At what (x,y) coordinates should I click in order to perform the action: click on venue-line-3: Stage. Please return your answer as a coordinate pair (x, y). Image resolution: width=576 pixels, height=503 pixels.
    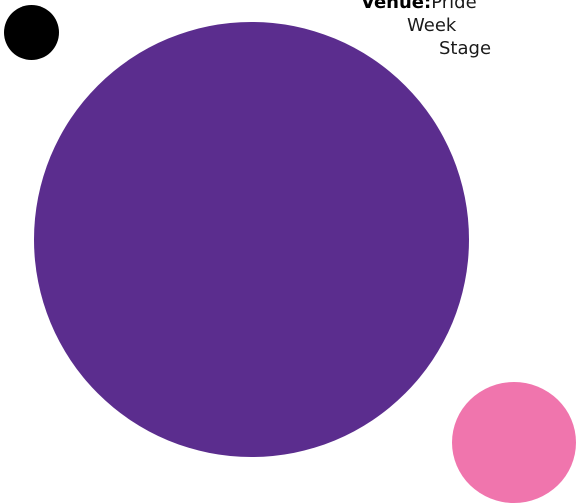
    Looking at the image, I should click on (442, 48).